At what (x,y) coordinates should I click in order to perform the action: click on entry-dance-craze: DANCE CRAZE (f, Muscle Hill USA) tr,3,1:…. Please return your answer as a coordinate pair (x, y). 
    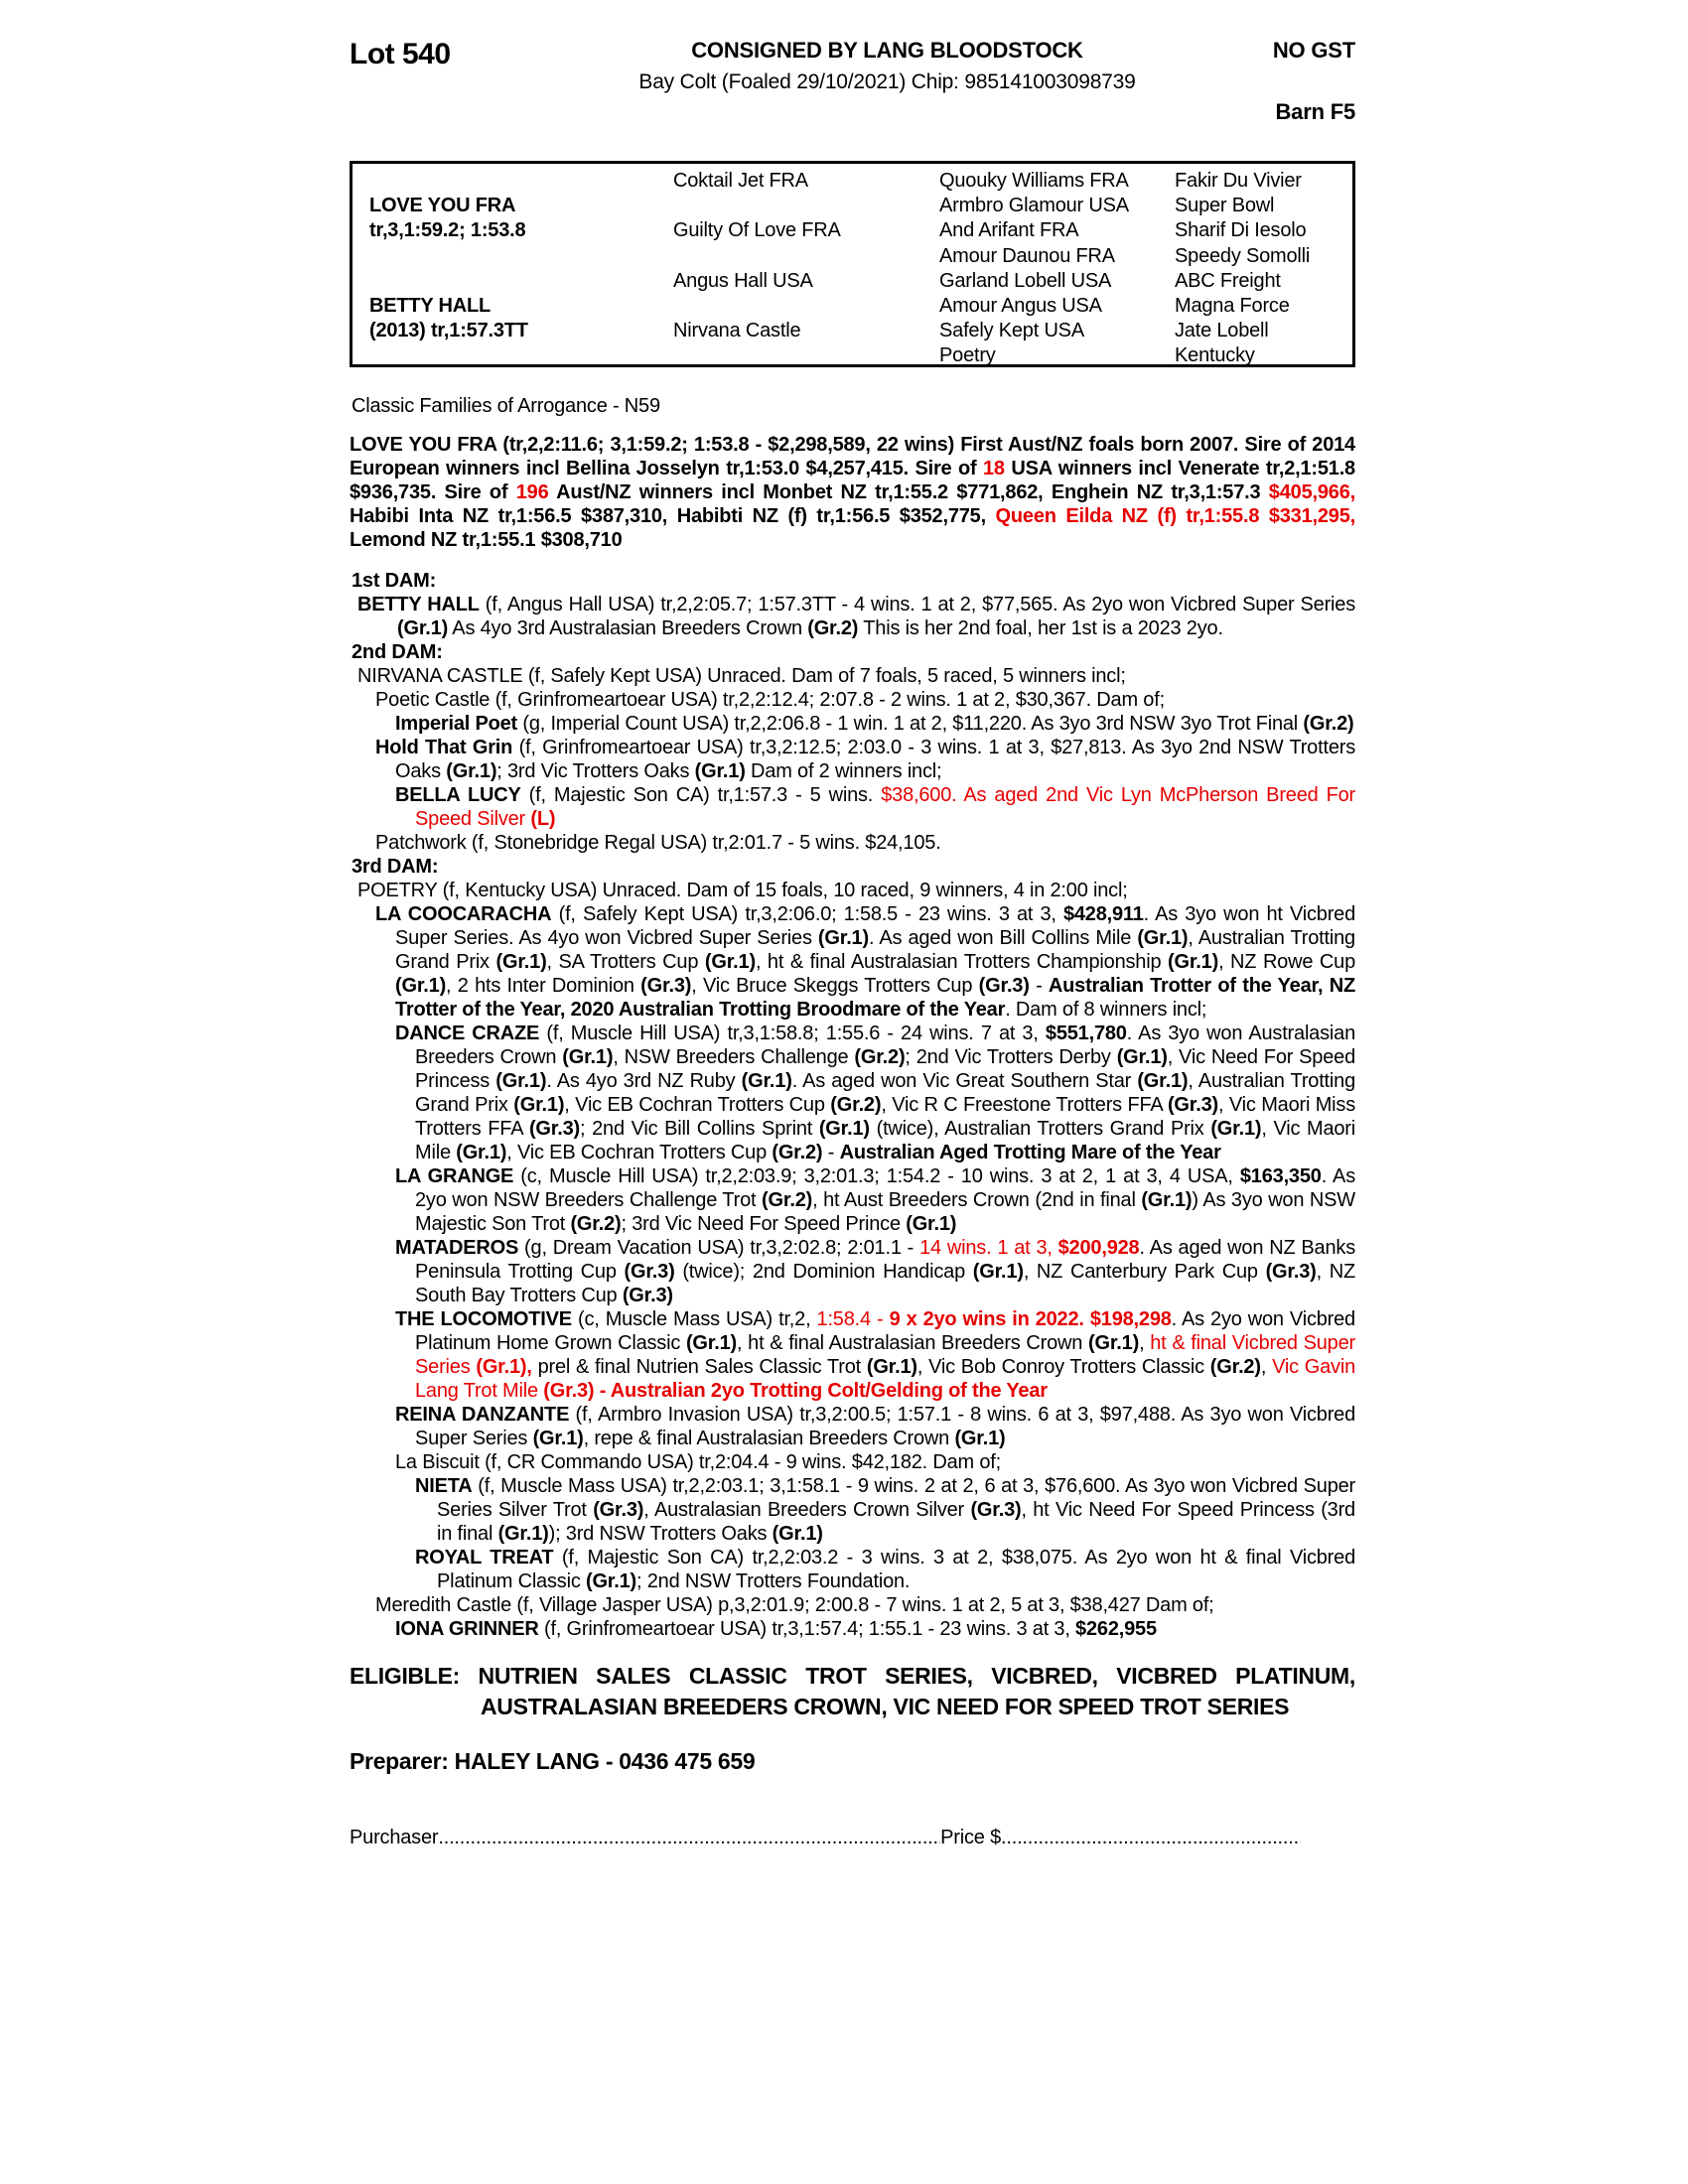
    Looking at the image, I should click on (875, 1093).